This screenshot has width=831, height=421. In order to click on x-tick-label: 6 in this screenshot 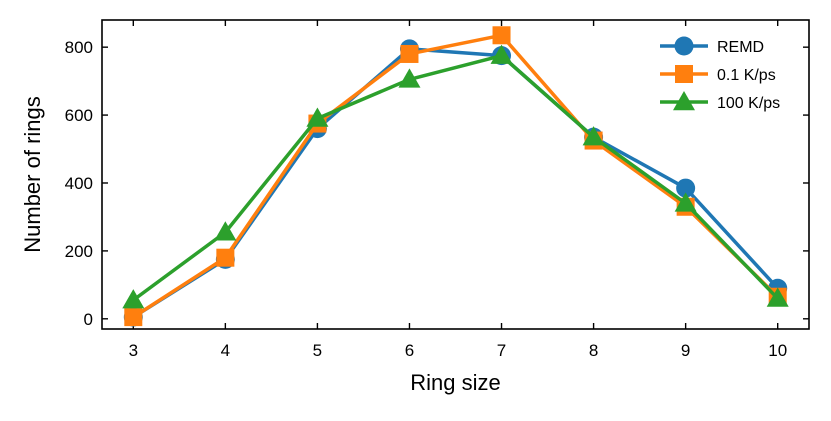, I will do `click(409, 350)`.